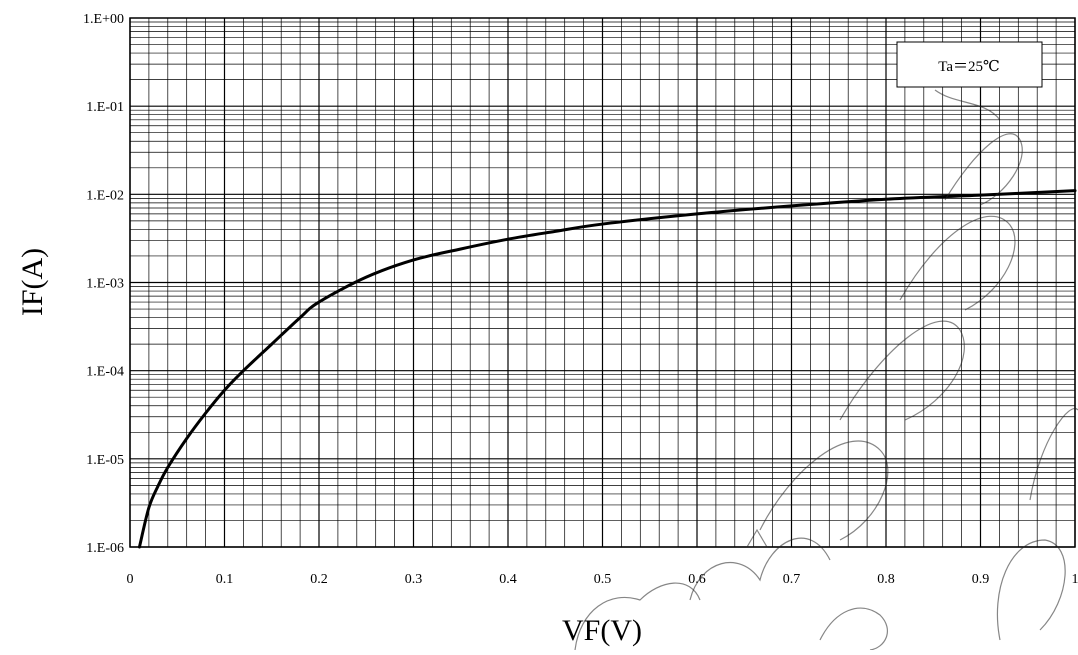 This screenshot has height=655, width=1078. What do you see at coordinates (603, 579) in the screenshot?
I see `x-tick-label: 0.5` at bounding box center [603, 579].